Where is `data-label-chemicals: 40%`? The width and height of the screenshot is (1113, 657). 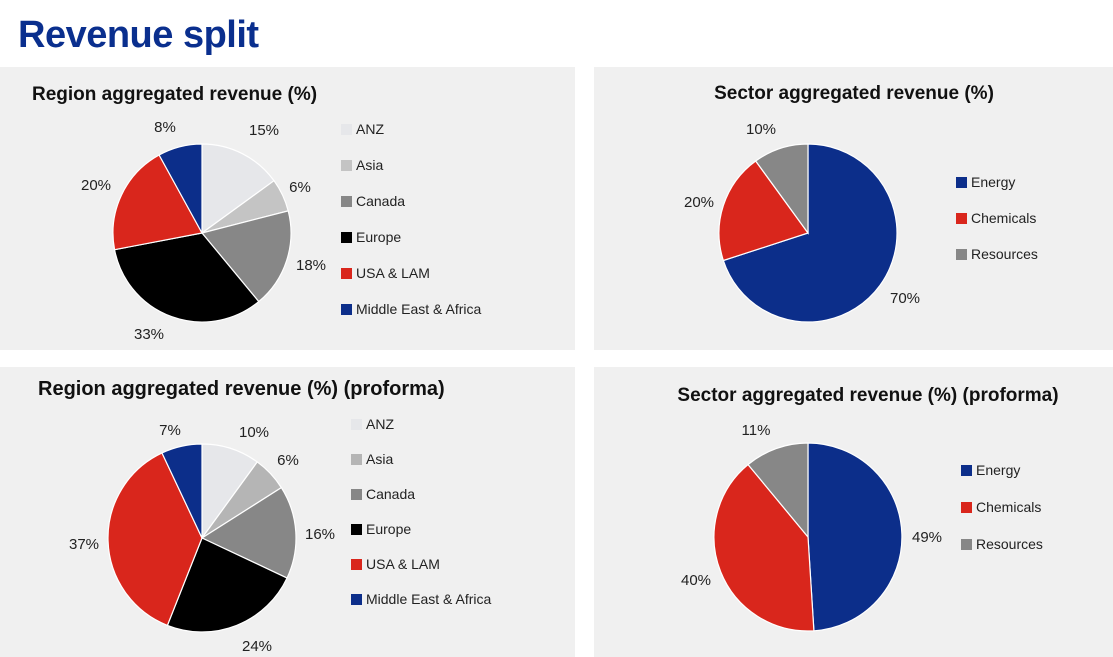 data-label-chemicals: 40% is located at coordinates (696, 580).